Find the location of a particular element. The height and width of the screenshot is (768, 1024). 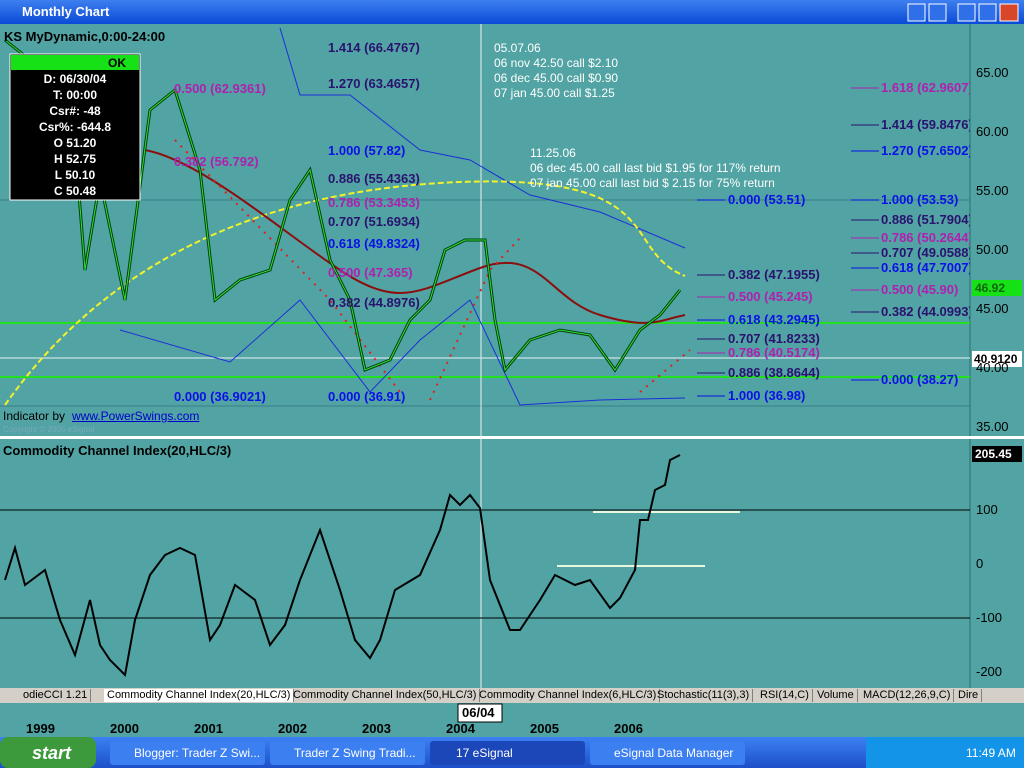

fib-label: 0.382 (47.1955) is located at coordinates (774, 274).